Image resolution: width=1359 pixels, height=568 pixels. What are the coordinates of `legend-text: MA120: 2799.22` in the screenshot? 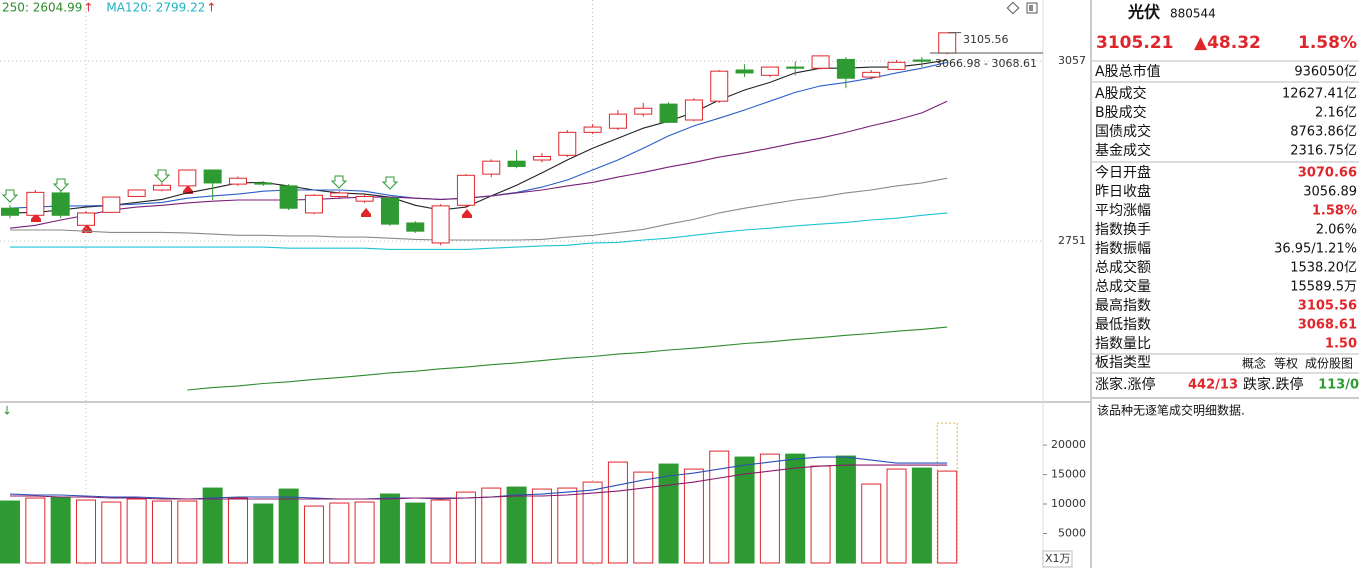 It's located at (155, 8).